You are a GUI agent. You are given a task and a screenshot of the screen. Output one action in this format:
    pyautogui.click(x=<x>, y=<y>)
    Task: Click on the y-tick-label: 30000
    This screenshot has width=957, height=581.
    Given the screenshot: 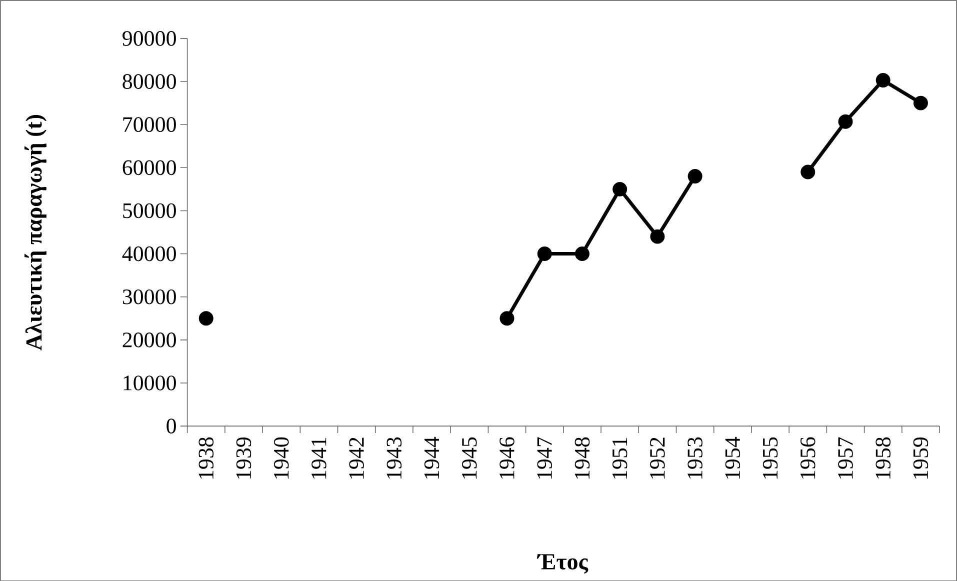 What is the action you would take?
    pyautogui.click(x=149, y=296)
    